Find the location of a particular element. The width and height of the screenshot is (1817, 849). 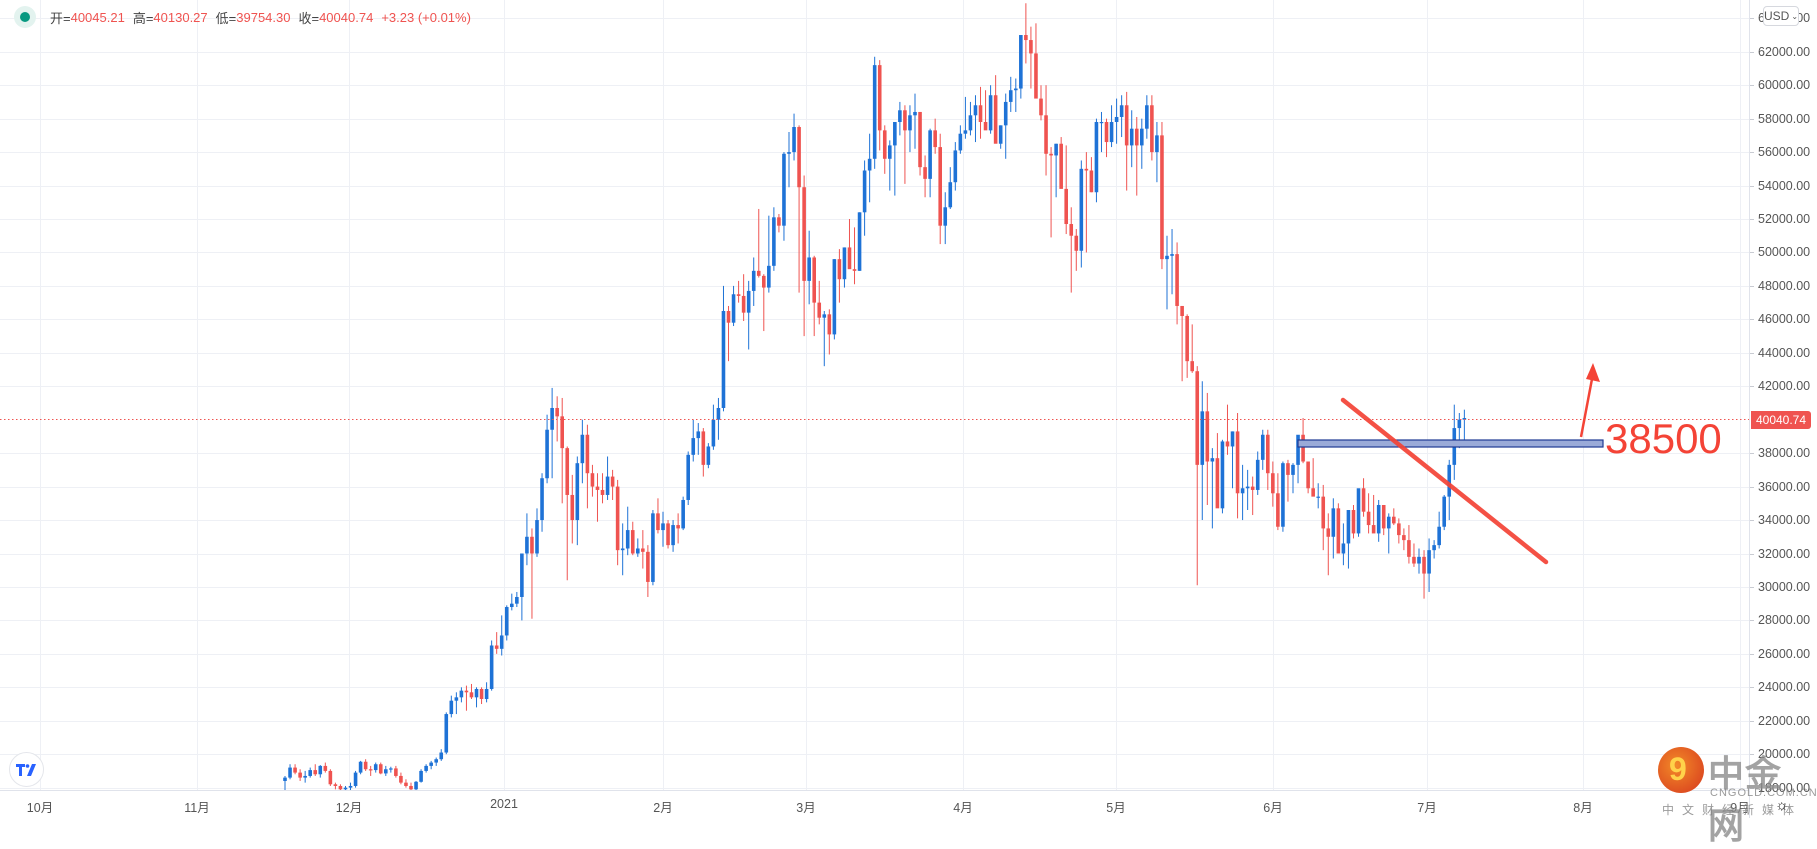

currency-label: USD is located at coordinates (1776, 16).